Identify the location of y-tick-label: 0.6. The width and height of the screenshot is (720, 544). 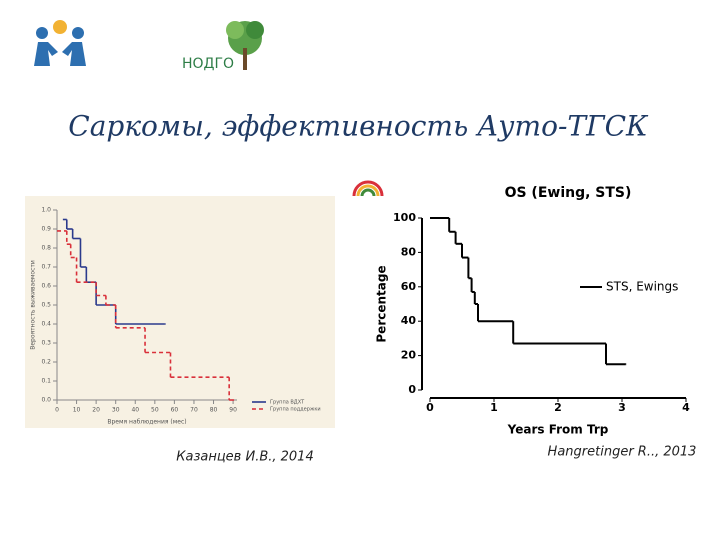
(46, 286).